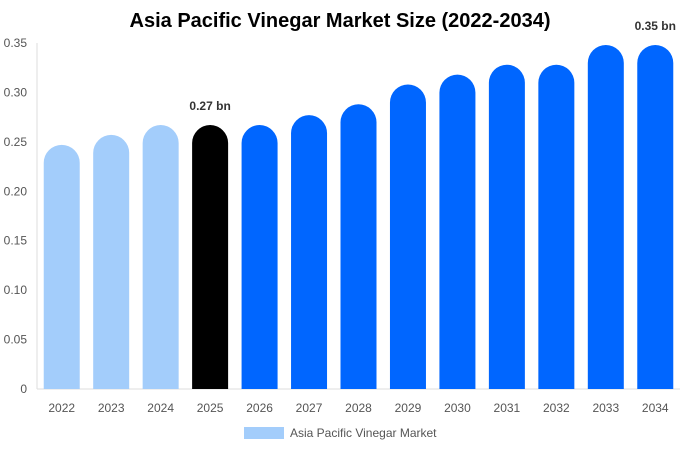  I want to click on x-tick-label: 2022, so click(61, 408).